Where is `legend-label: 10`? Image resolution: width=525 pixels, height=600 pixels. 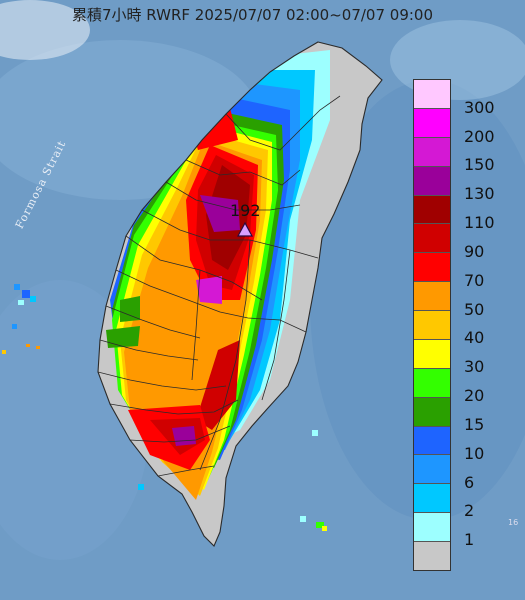
legend-label: 10 is located at coordinates (474, 453).